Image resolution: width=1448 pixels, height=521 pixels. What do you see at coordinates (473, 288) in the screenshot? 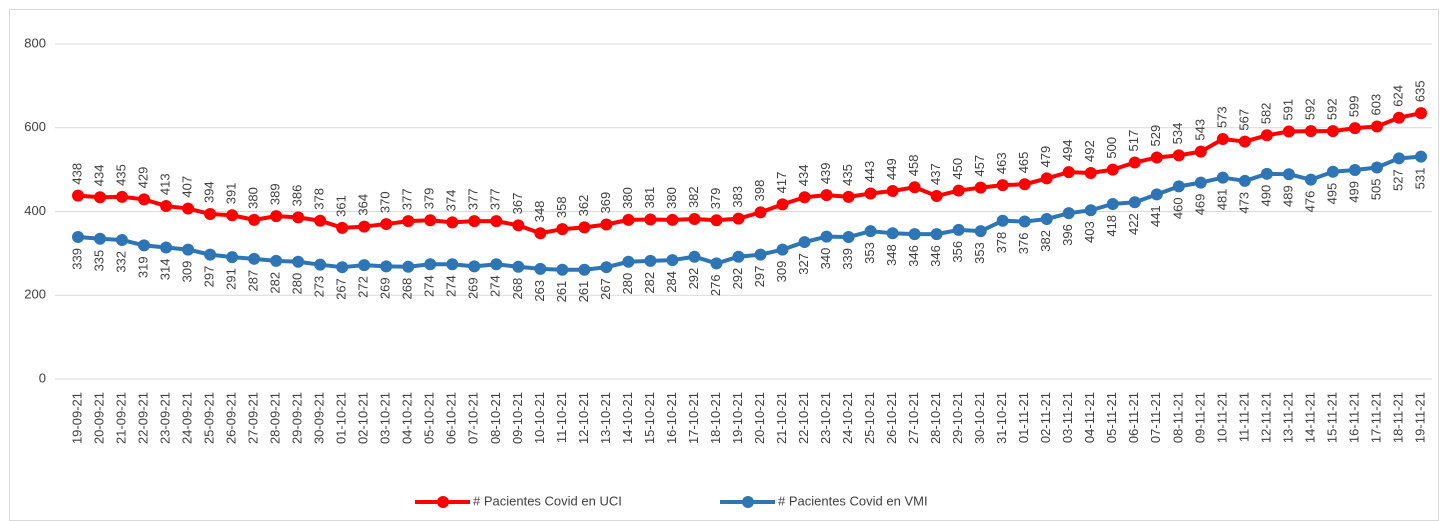
I see `data-label: 269` at bounding box center [473, 288].